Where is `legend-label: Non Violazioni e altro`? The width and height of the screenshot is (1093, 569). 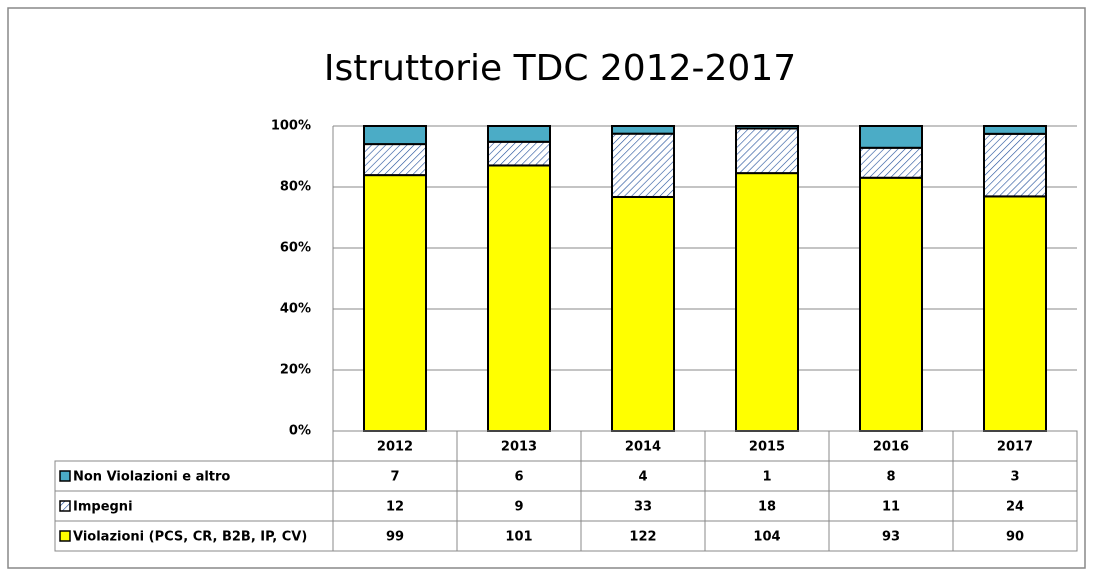 legend-label: Non Violazioni e altro is located at coordinates (151, 477).